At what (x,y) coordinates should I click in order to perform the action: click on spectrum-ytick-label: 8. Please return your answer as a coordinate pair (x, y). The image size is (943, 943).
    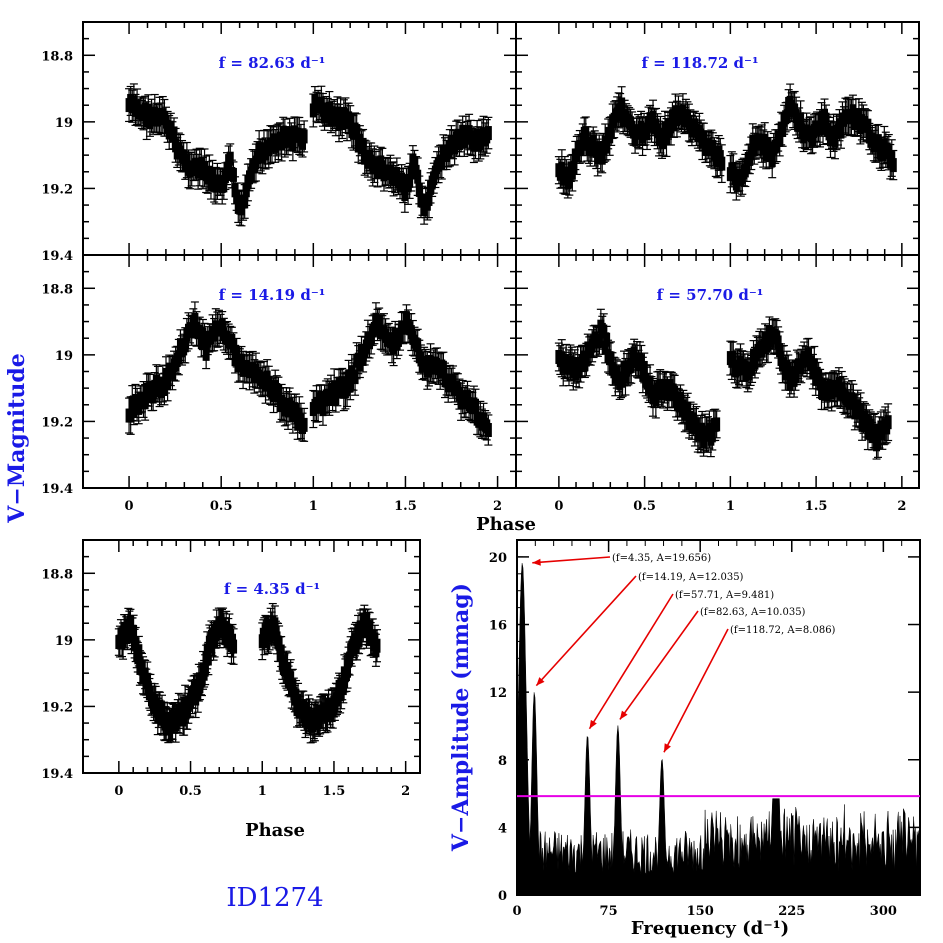
    Looking at the image, I should click on (502, 761).